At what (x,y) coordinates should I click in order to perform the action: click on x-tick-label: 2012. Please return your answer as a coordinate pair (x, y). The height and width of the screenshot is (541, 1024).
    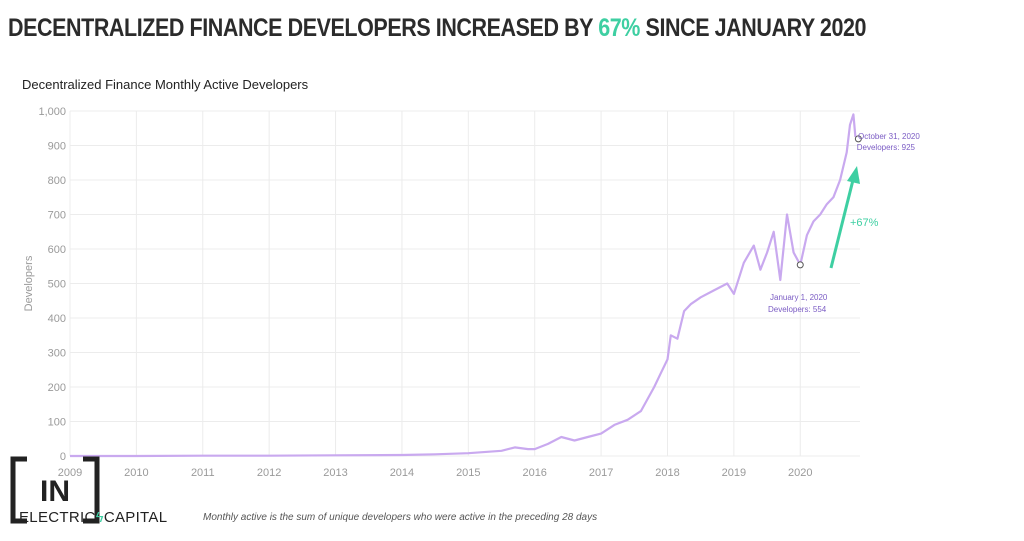
    Looking at the image, I should click on (269, 473).